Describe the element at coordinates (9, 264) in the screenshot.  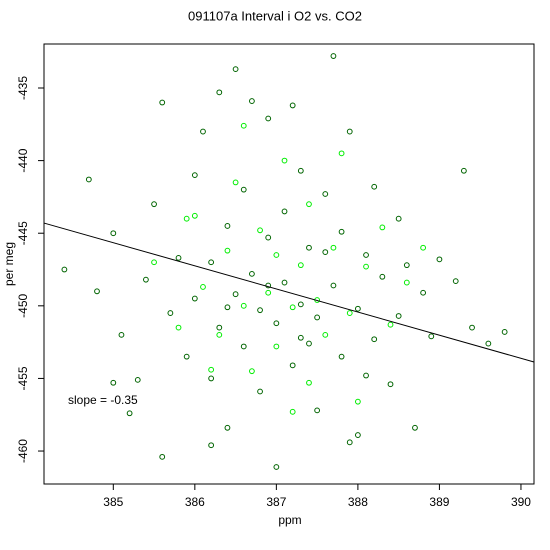
I see `y-axis-label: per meg` at that location.